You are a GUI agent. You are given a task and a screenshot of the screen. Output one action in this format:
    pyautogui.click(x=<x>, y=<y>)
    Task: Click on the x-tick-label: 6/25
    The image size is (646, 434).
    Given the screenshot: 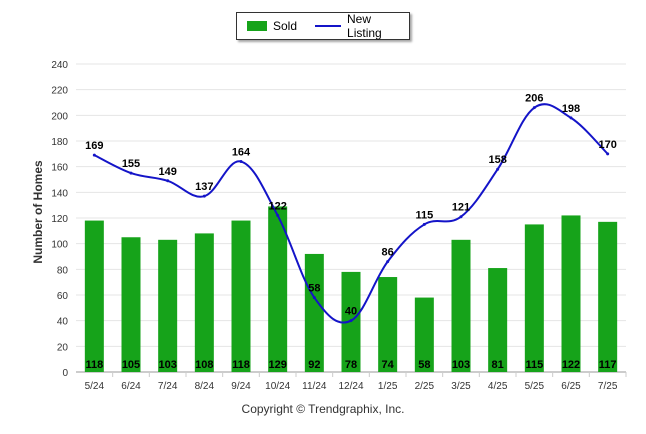 What is the action you would take?
    pyautogui.click(x=571, y=386)
    